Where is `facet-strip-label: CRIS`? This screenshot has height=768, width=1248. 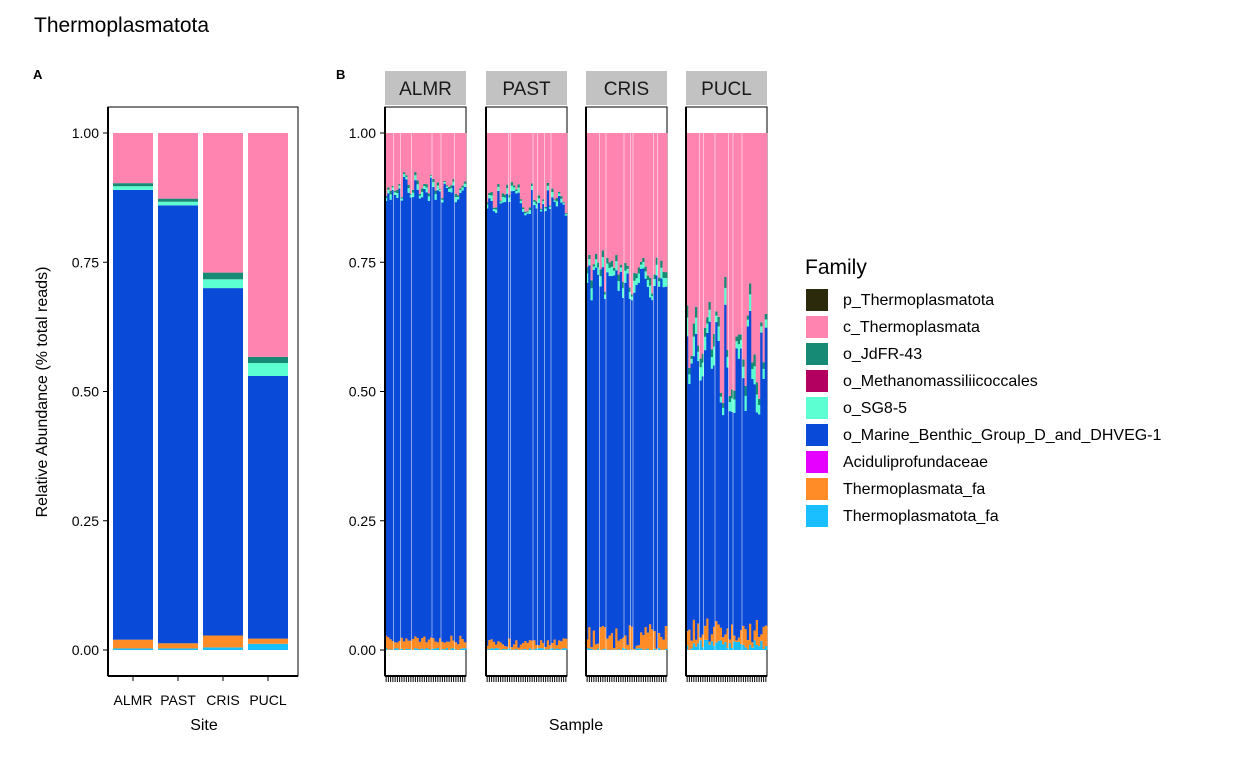 facet-strip-label: CRIS is located at coordinates (626, 89).